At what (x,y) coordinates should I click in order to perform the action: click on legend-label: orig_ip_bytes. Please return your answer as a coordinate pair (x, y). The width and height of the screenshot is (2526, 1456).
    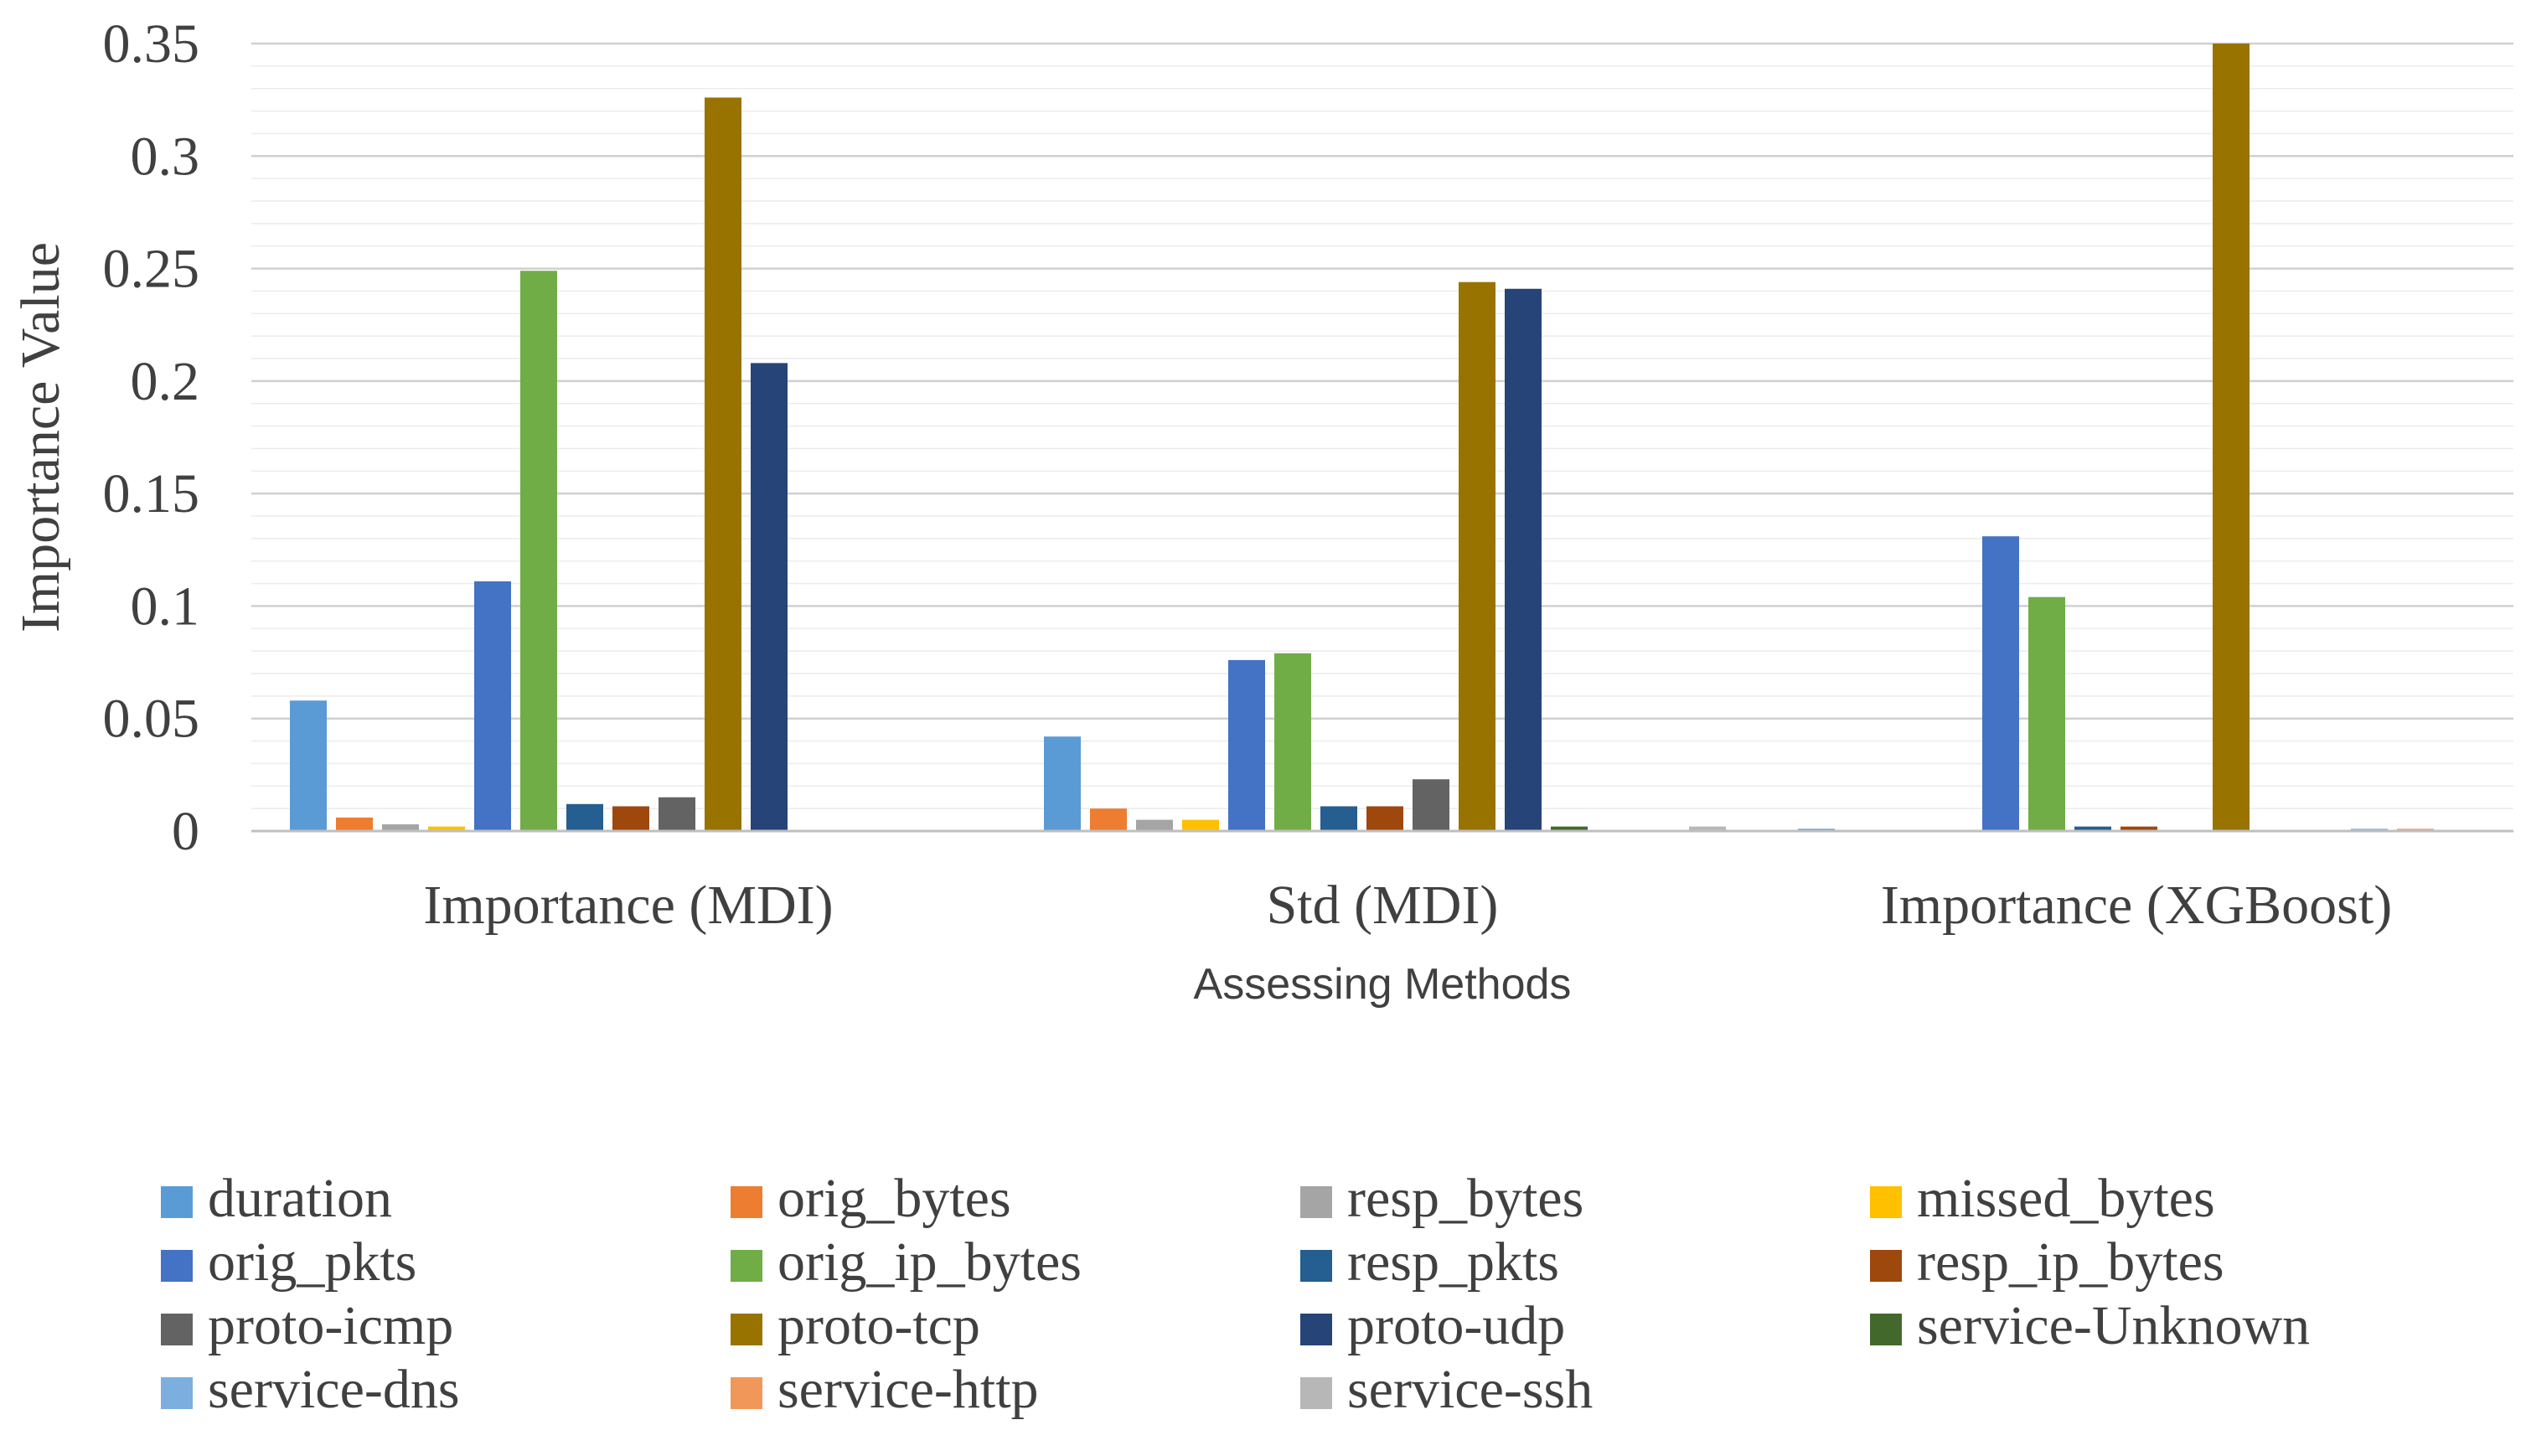
    Looking at the image, I should click on (930, 1262).